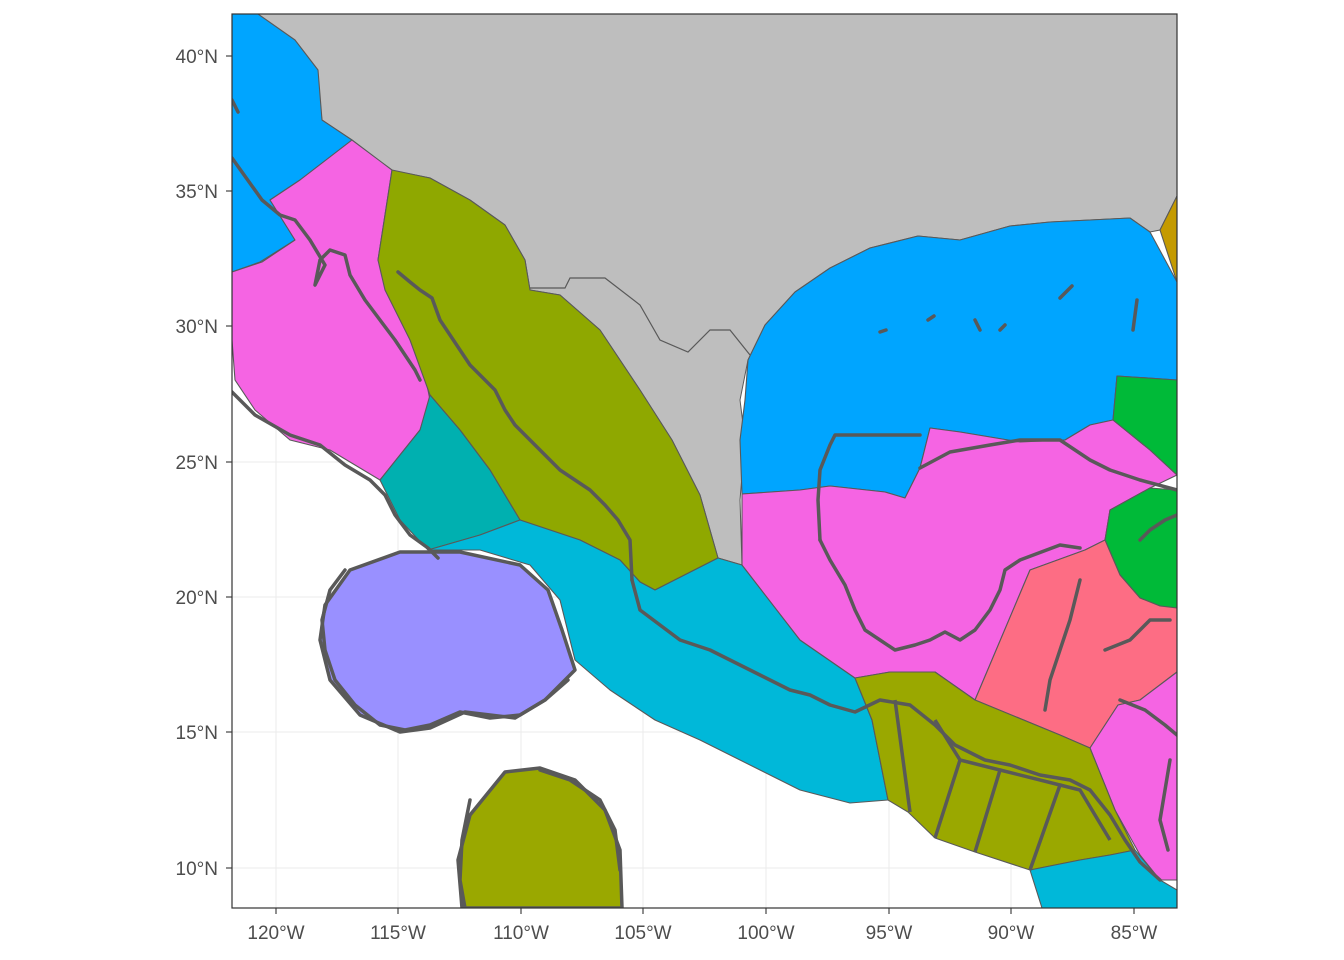 Image resolution: width=1344 pixels, height=960 pixels. What do you see at coordinates (275, 933) in the screenshot?
I see `x-tick-label: 120°W` at bounding box center [275, 933].